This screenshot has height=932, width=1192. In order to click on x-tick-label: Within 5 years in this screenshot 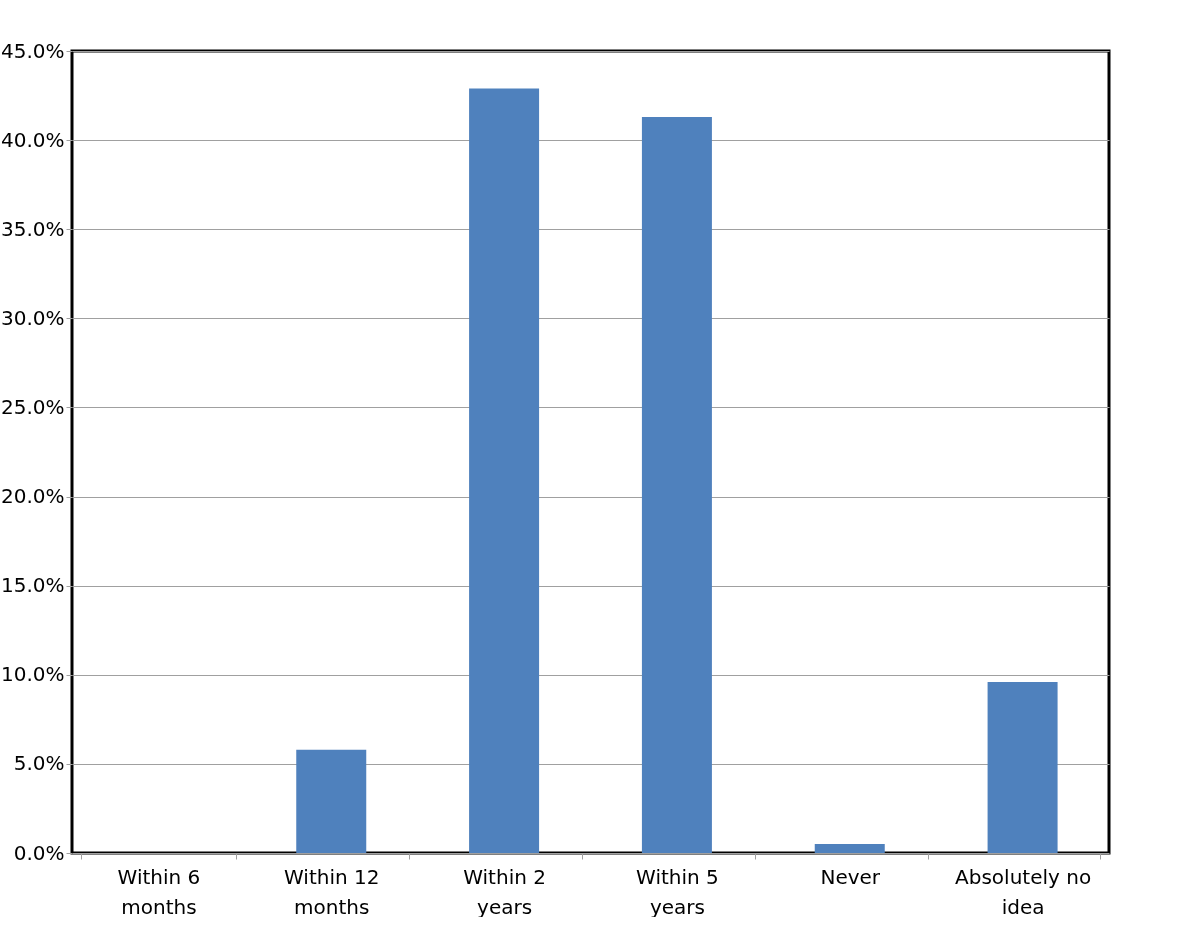, I will do `click(677, 891)`.